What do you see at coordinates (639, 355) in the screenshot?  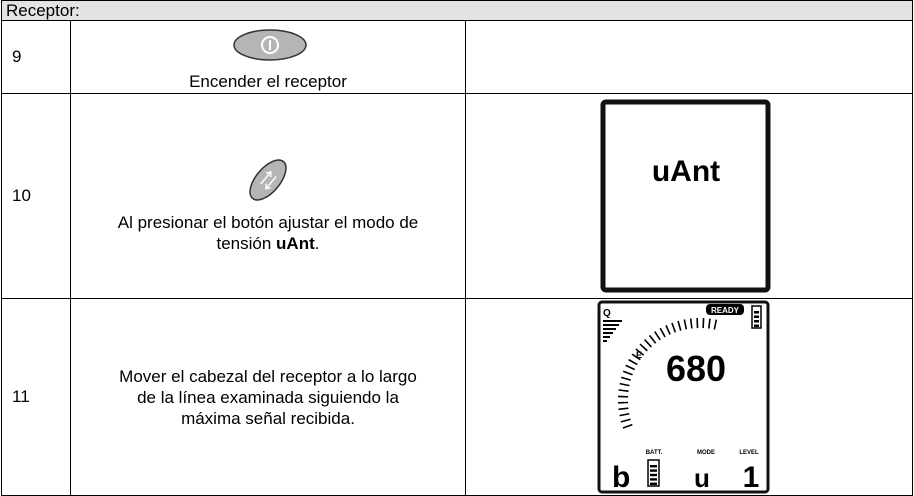 I see `lcd-label: E` at bounding box center [639, 355].